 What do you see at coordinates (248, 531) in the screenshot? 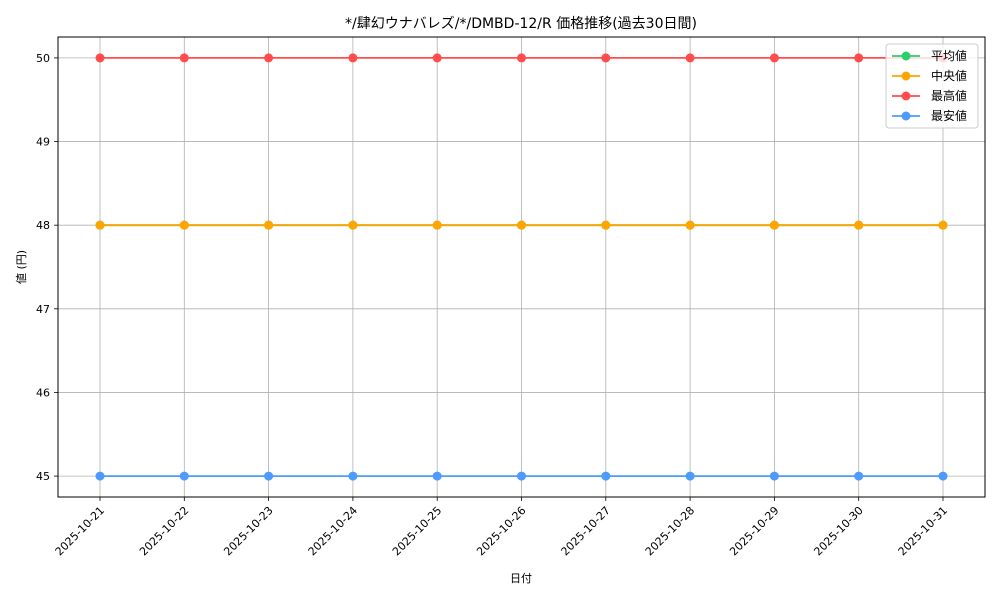
I see `x-tick-label: 2025-10-23` at bounding box center [248, 531].